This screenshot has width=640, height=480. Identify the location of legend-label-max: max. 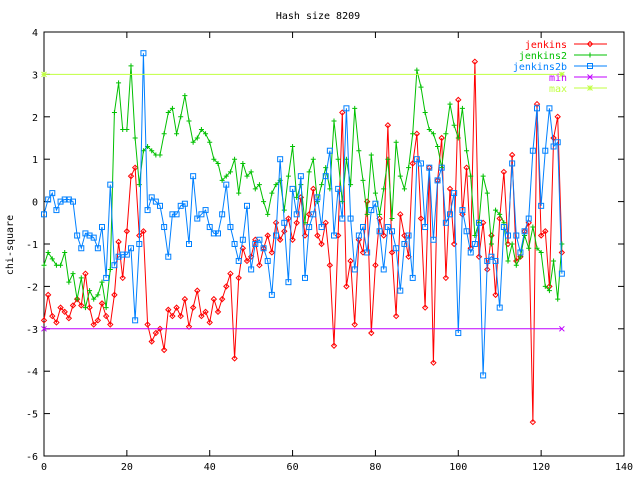
(558, 89).